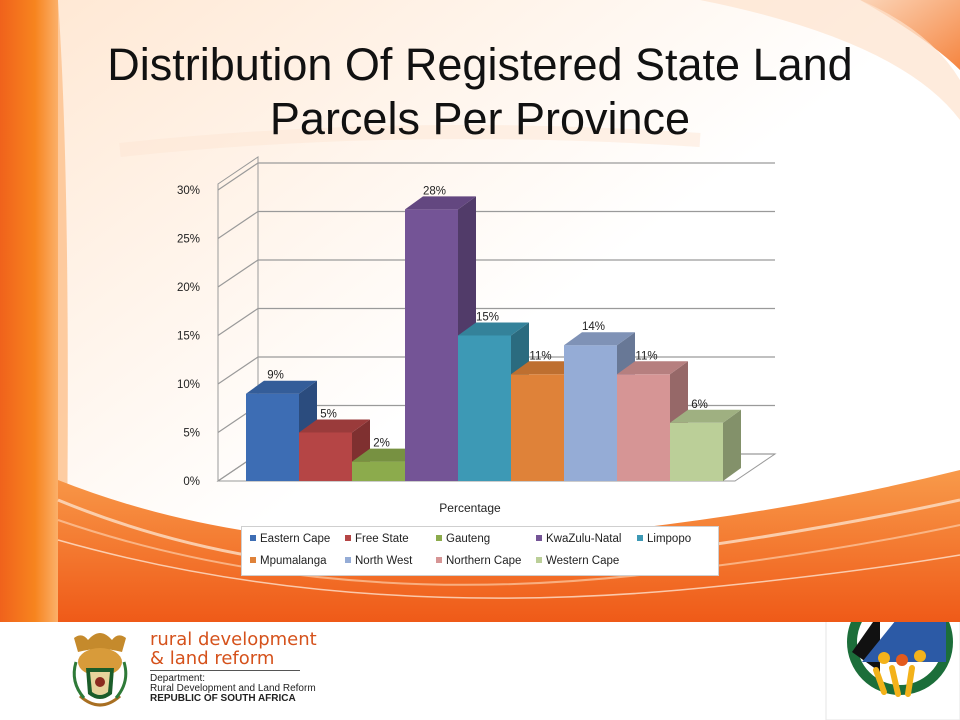  I want to click on data-label: 6%, so click(699, 405).